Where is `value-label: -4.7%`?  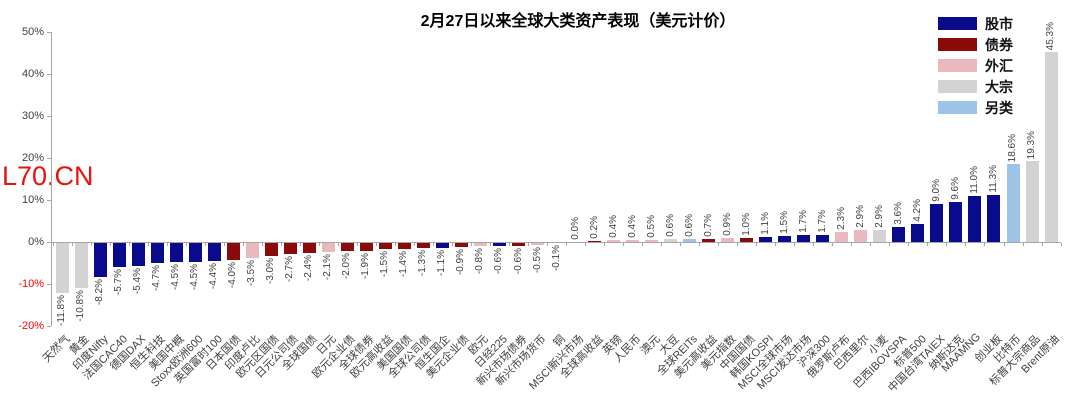 value-label: -4.7% is located at coordinates (157, 278).